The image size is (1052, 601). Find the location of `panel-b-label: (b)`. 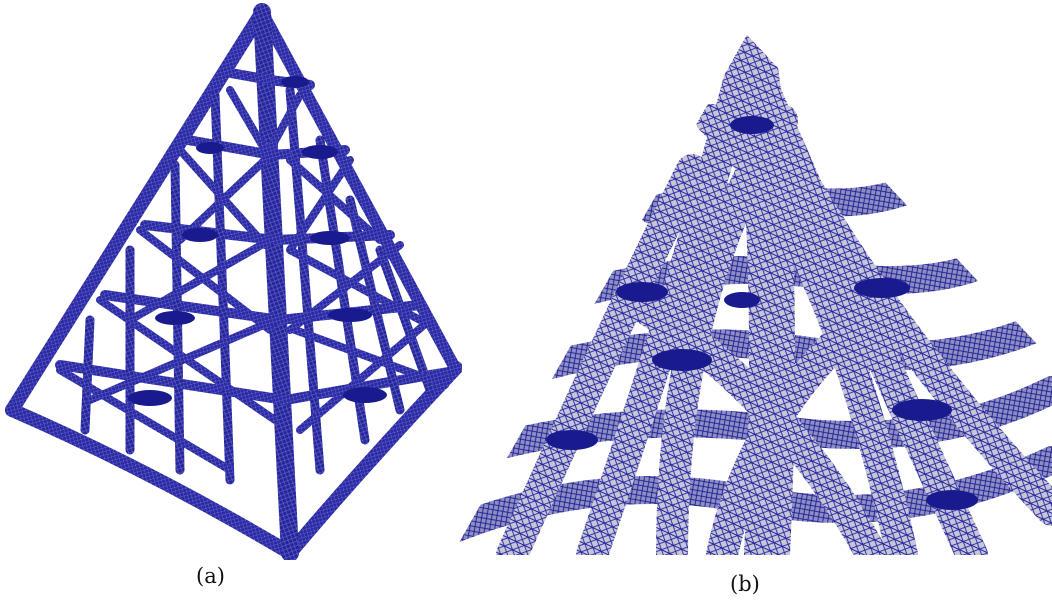

panel-b-label: (b) is located at coordinates (745, 584).